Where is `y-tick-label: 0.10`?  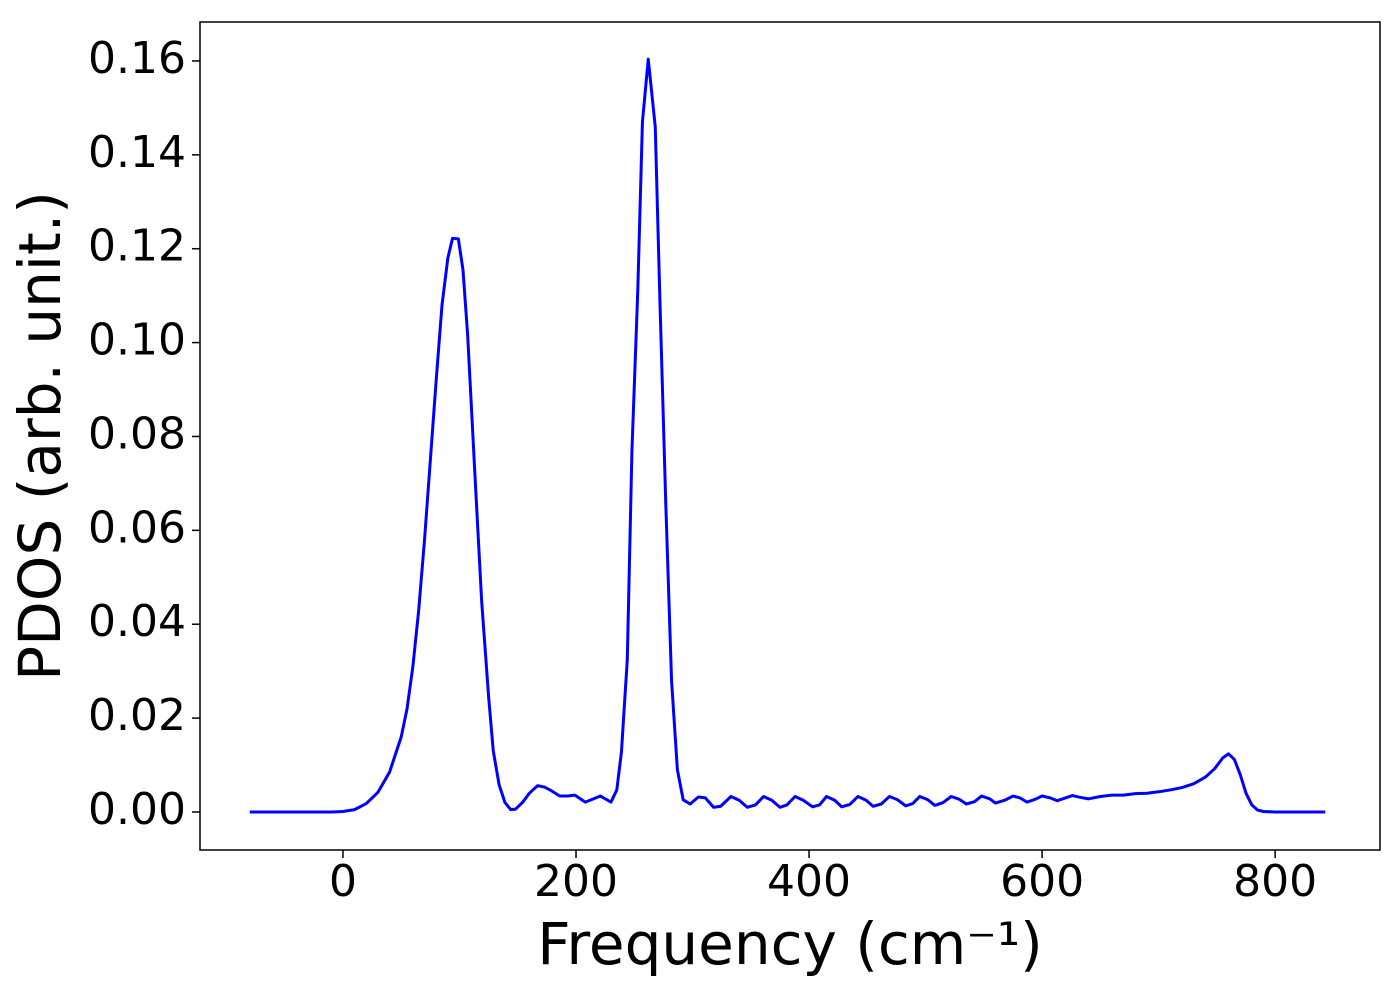
y-tick-label: 0.10 is located at coordinates (137, 340).